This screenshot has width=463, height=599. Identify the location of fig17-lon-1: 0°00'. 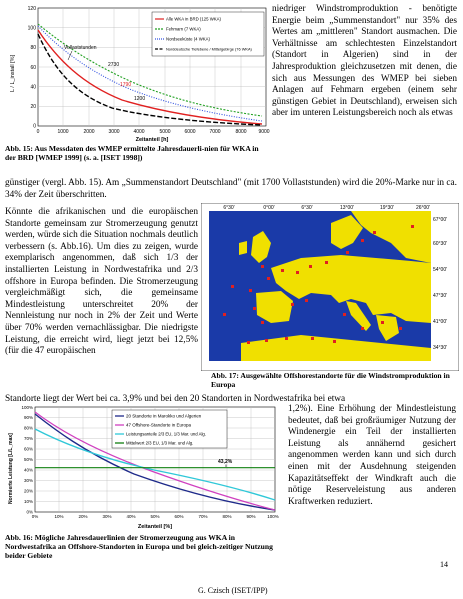
(268, 208).